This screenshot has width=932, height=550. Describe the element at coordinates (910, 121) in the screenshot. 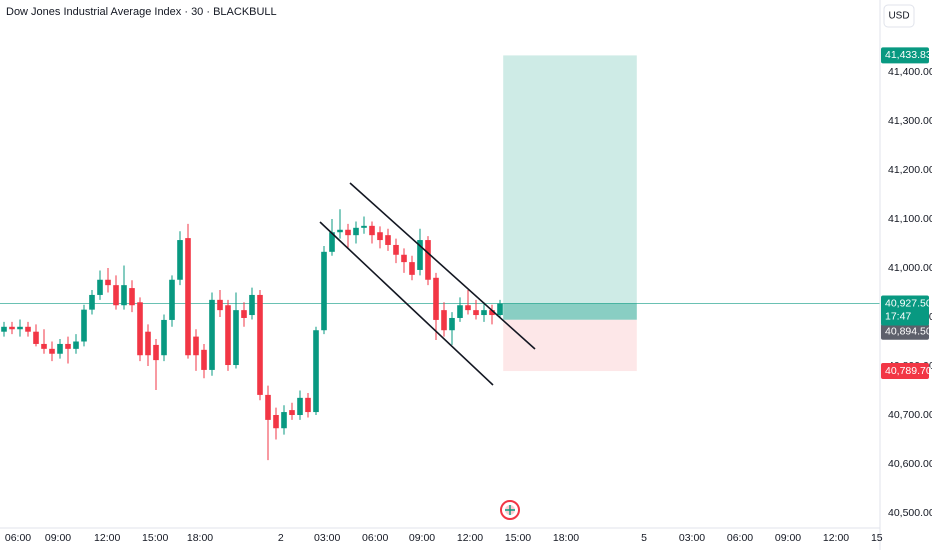

I see `y-tick-label: 41,300.00` at that location.